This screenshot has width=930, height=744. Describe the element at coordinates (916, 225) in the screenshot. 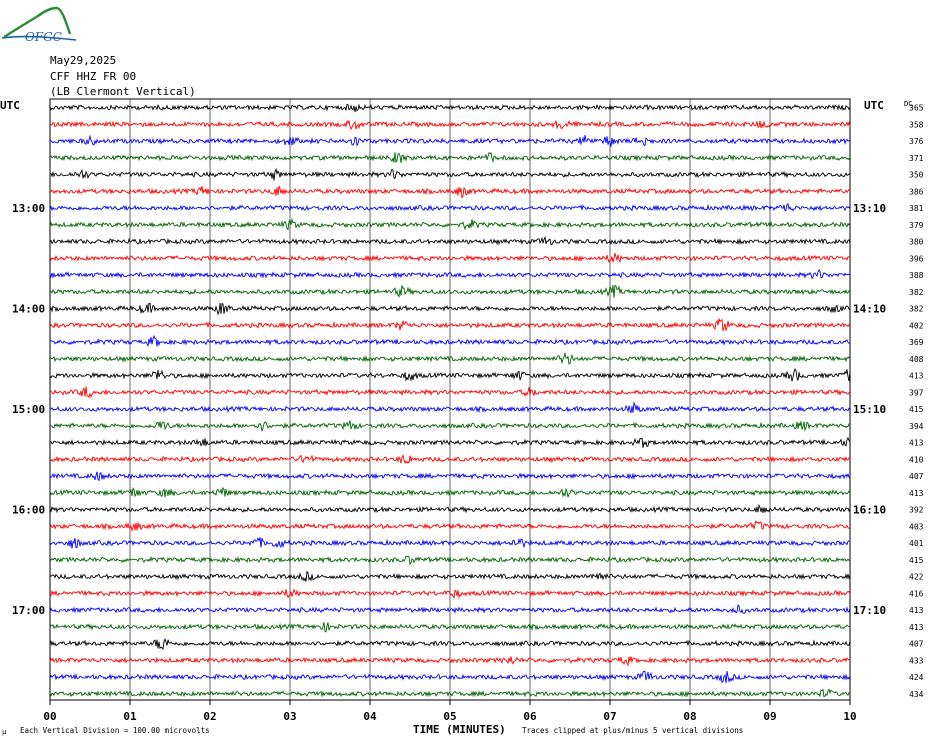

I see `dc-offset-value: 379` at that location.